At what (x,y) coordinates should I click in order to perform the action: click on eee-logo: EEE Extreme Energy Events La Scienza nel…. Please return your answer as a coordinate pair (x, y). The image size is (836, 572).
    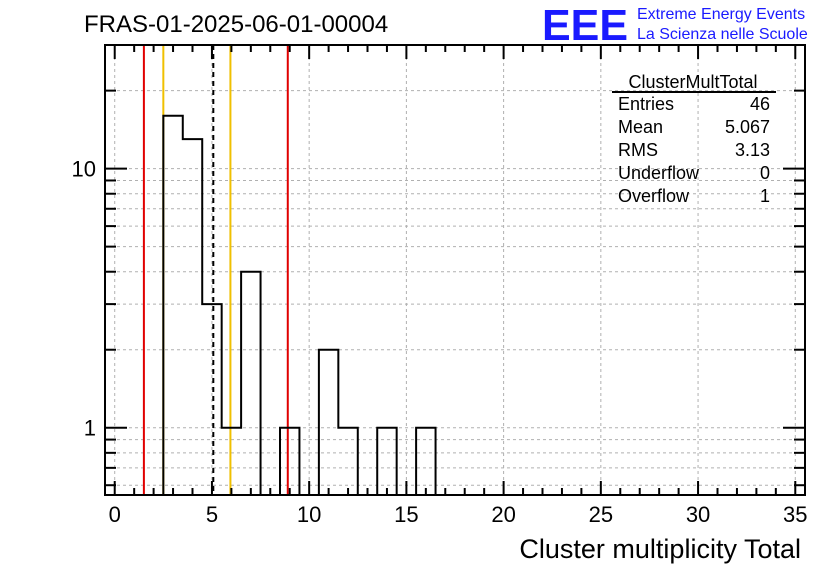
    Looking at the image, I should click on (675, 25).